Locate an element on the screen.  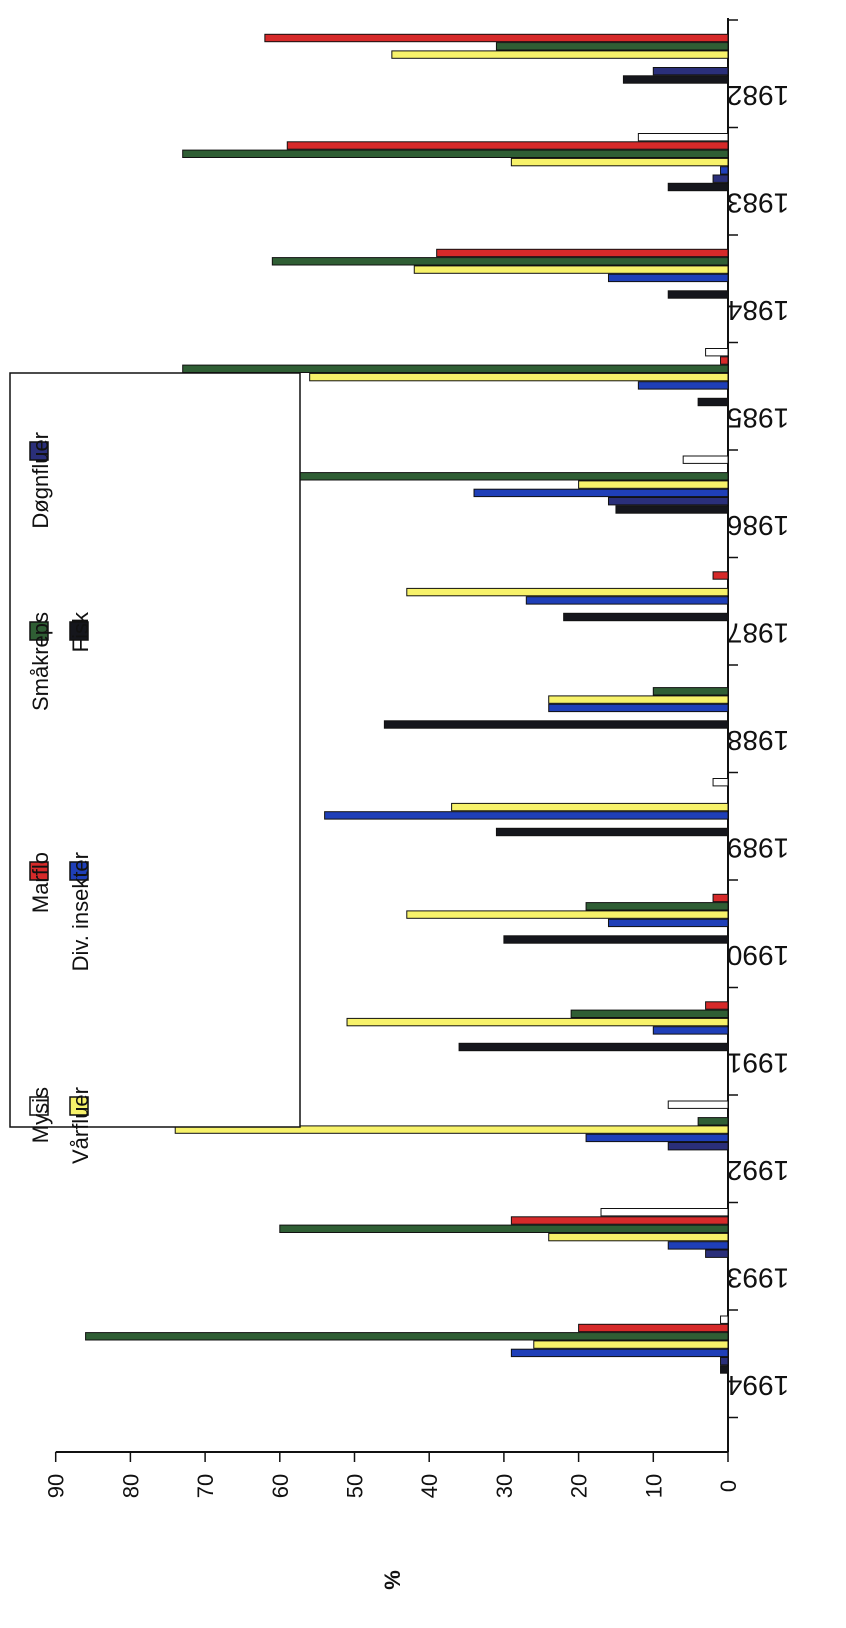
bar-varfluer-1984 is located at coordinates (571, 269).